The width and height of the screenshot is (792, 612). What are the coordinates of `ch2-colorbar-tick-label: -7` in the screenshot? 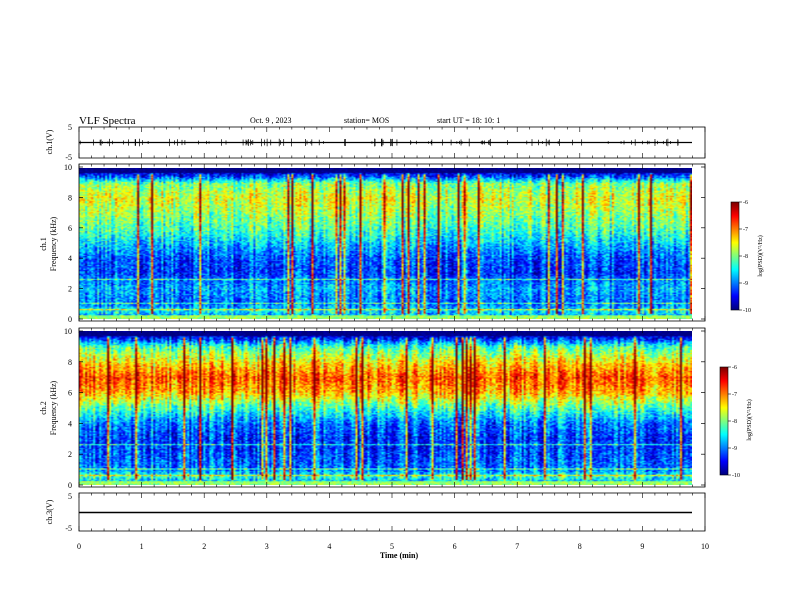 It's located at (734, 395).